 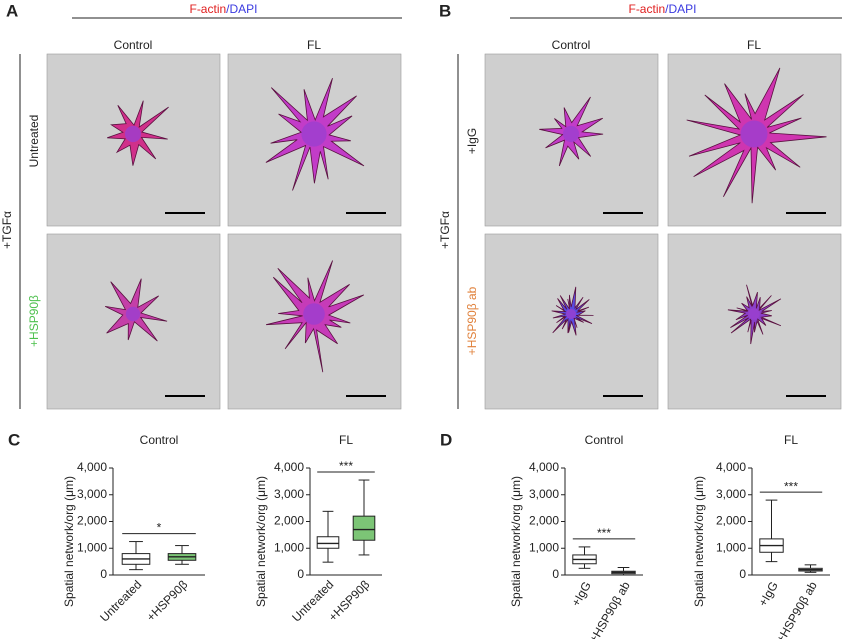 What do you see at coordinates (472, 320) in the screenshot?
I see `row-label: +HSP90β ab` at bounding box center [472, 320].